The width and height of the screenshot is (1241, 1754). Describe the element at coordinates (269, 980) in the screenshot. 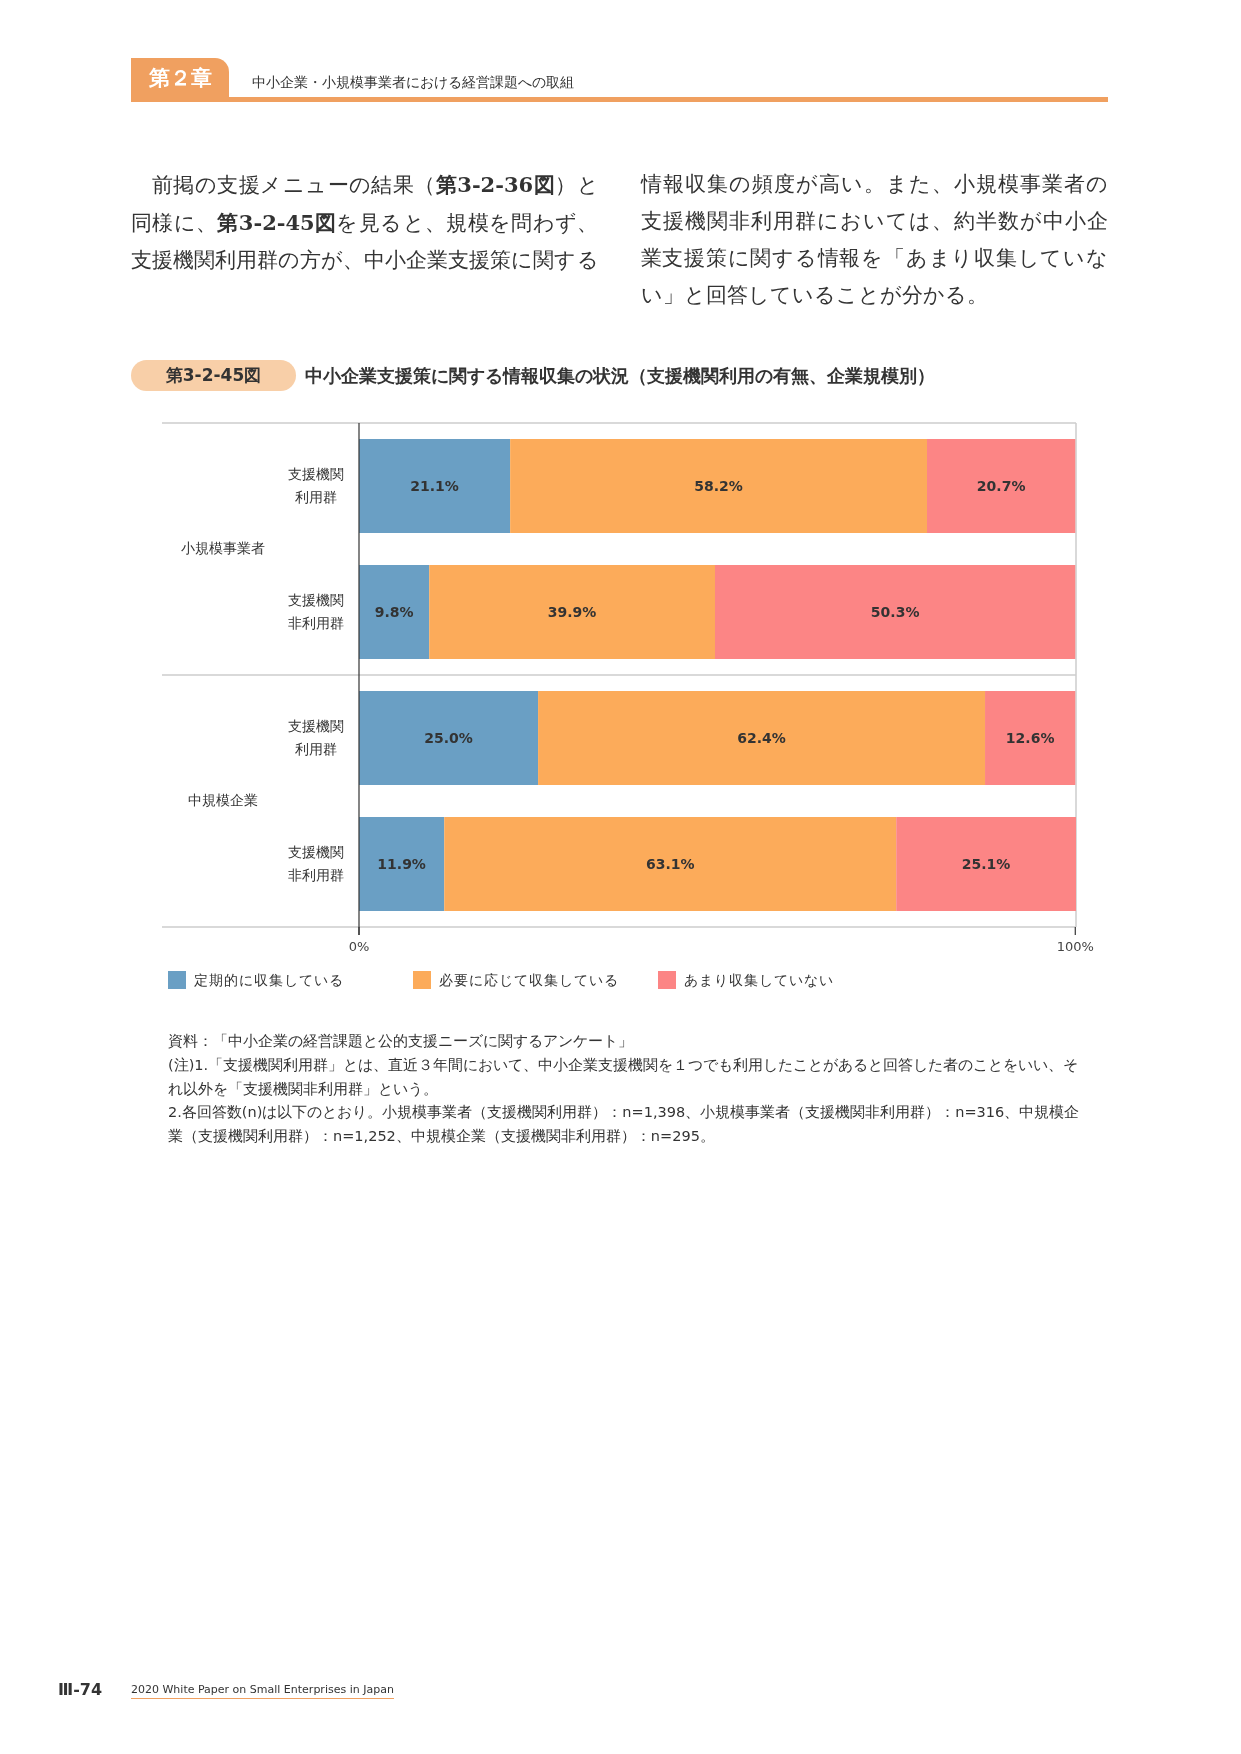

I see `legend-label: 定期的に収集している` at that location.